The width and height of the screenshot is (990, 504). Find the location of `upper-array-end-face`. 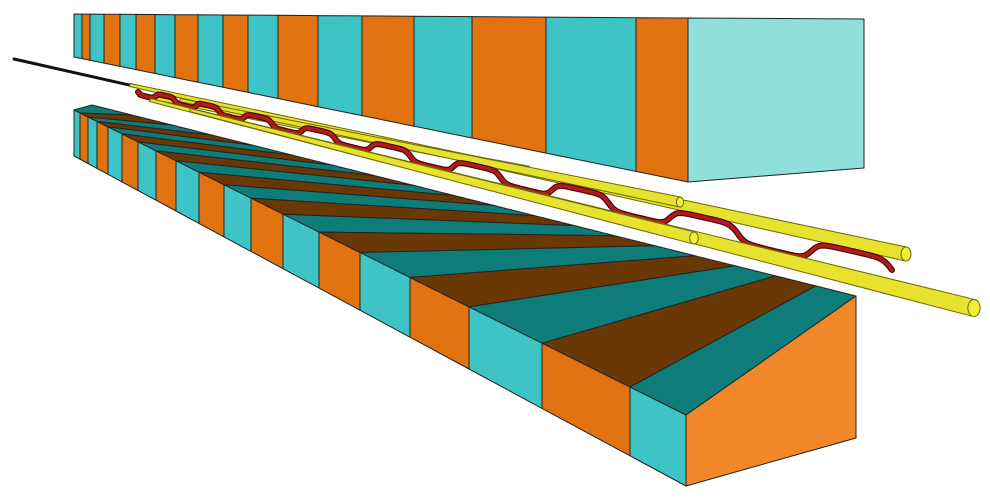

upper-array-end-face is located at coordinates (776, 100).